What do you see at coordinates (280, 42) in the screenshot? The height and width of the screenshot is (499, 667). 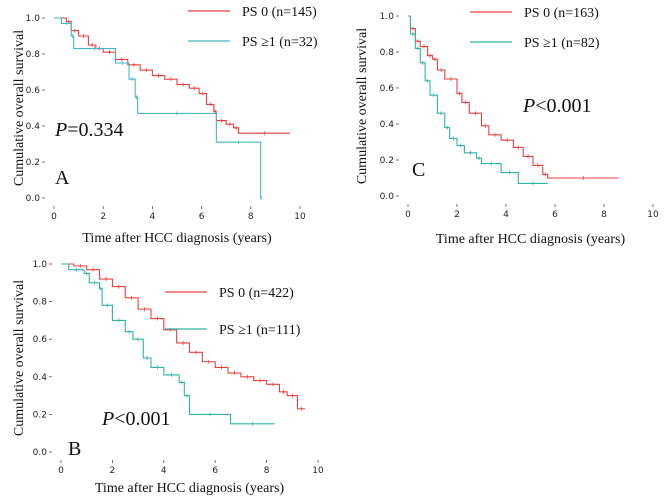 I see `legend-label: PS ≥1 (n=32)` at bounding box center [280, 42].